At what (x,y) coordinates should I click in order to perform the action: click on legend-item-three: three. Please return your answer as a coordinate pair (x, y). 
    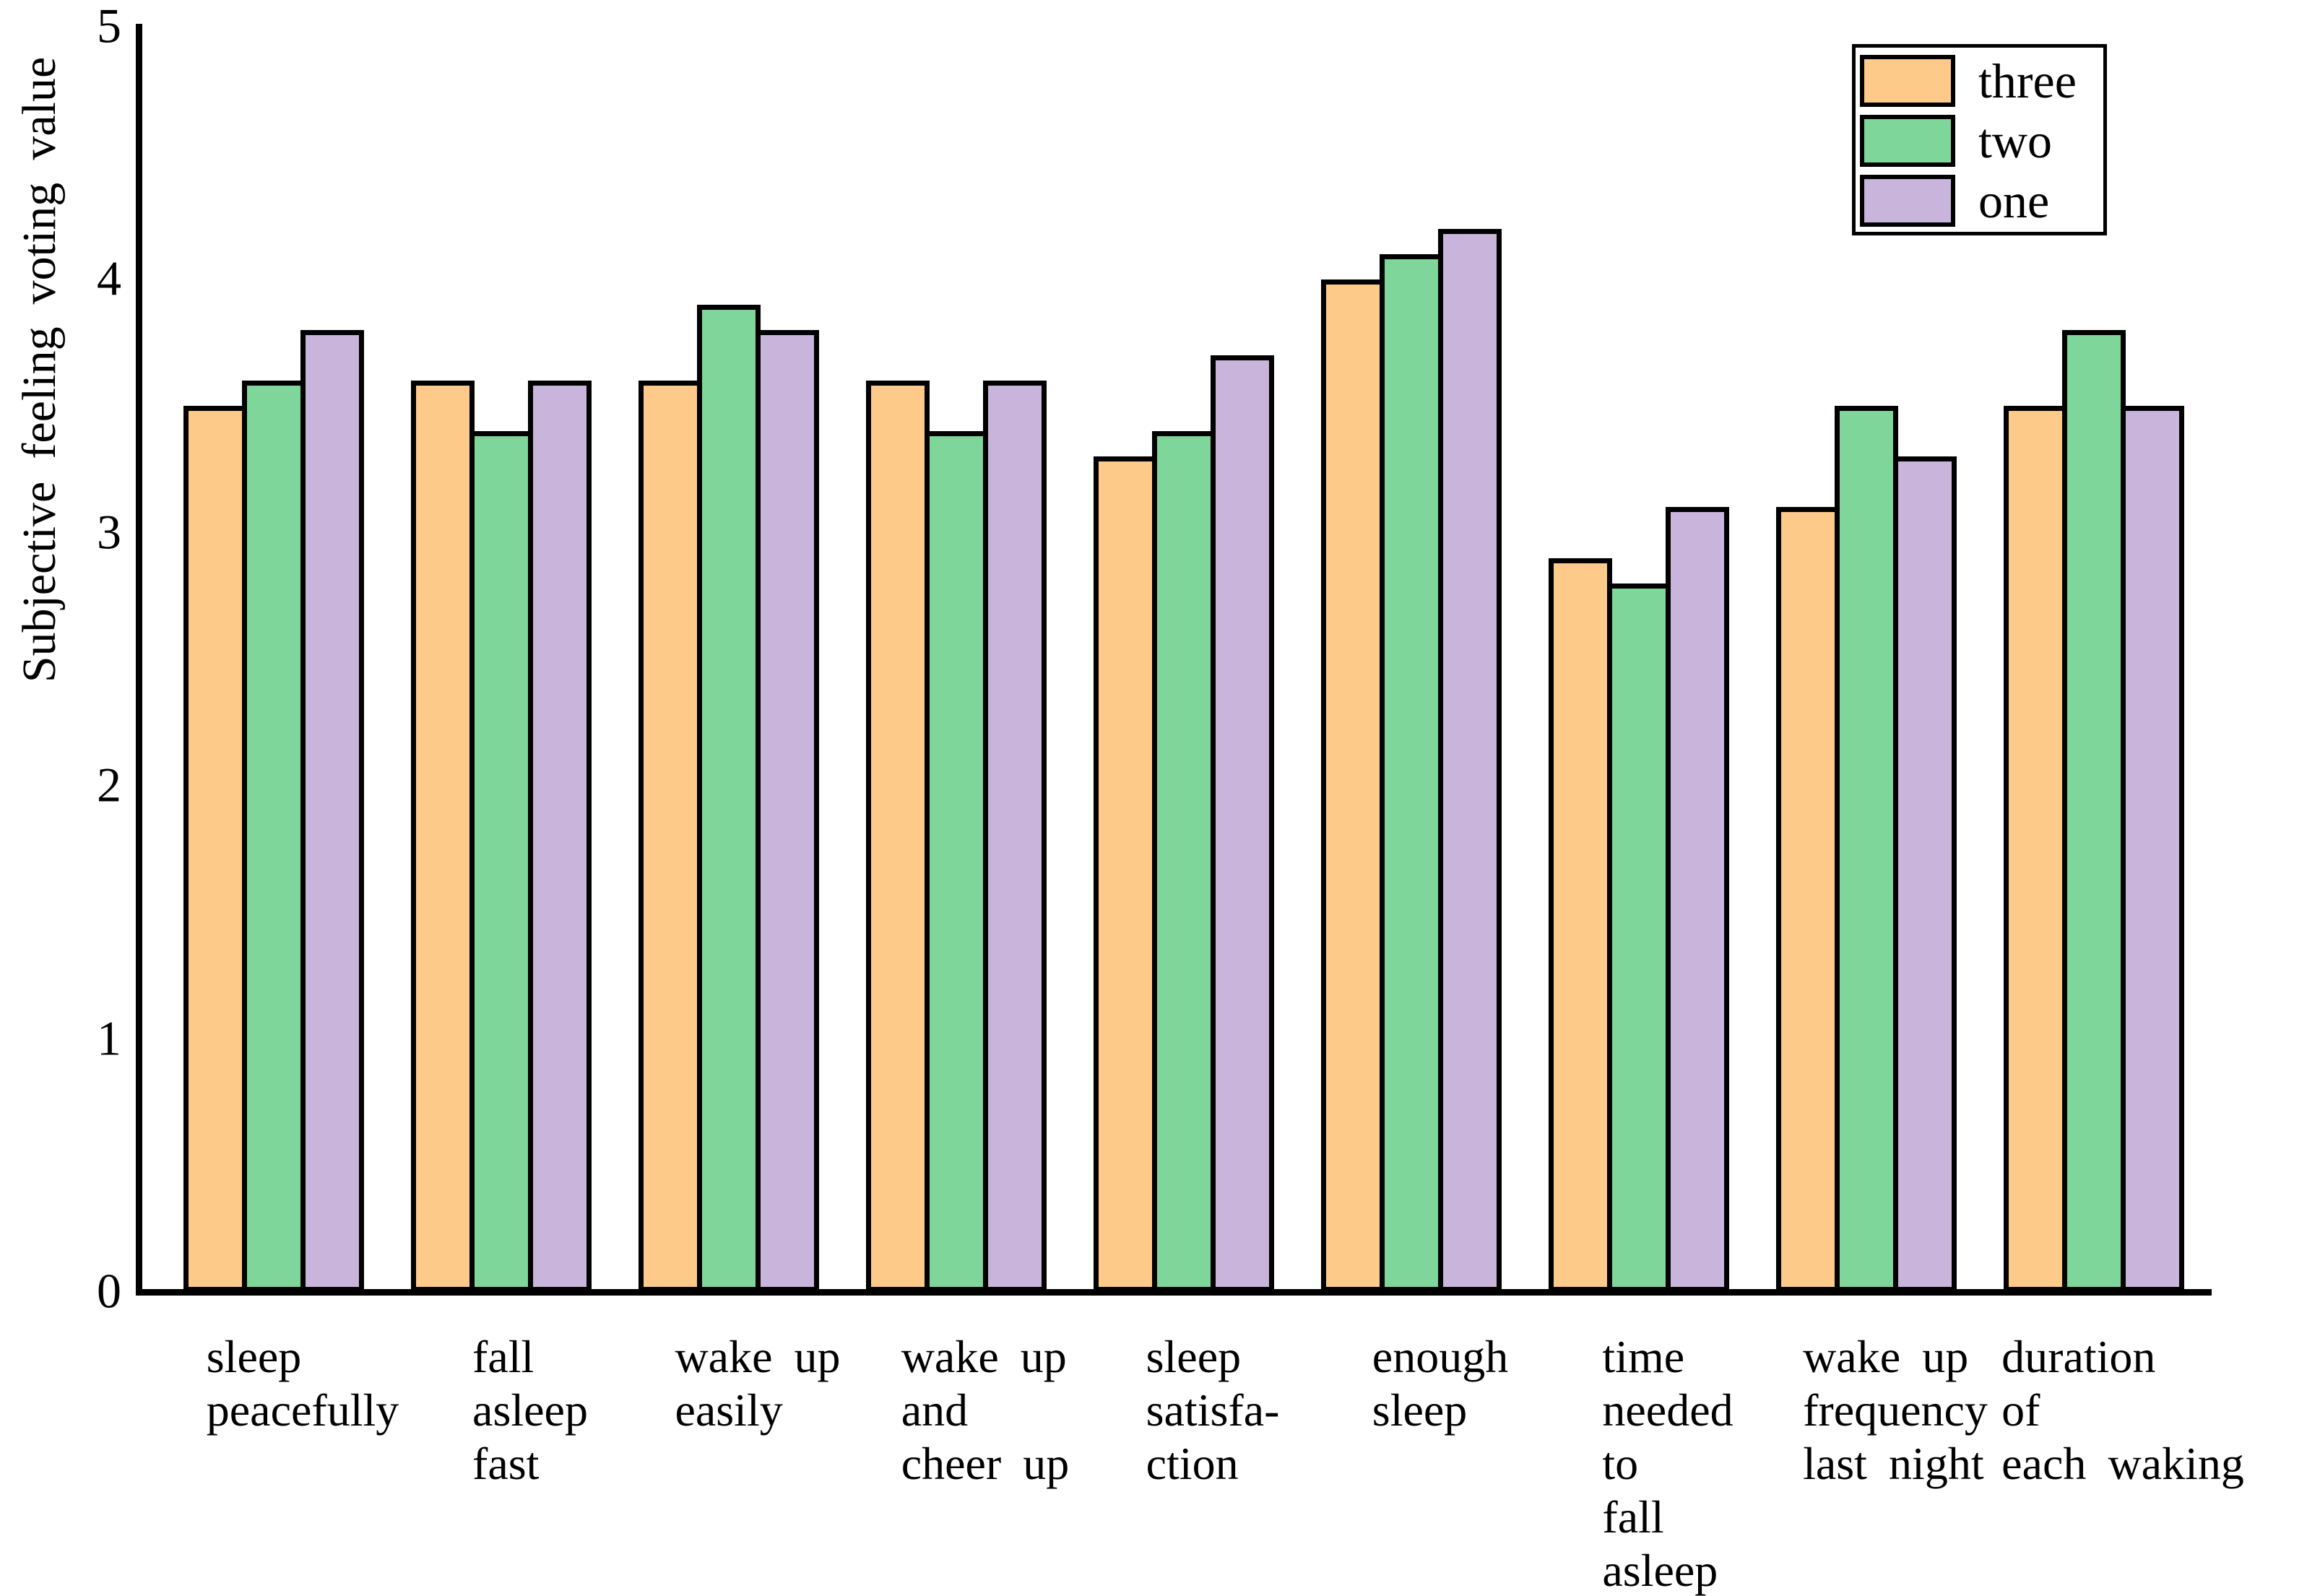
    Looking at the image, I should click on (1981, 81).